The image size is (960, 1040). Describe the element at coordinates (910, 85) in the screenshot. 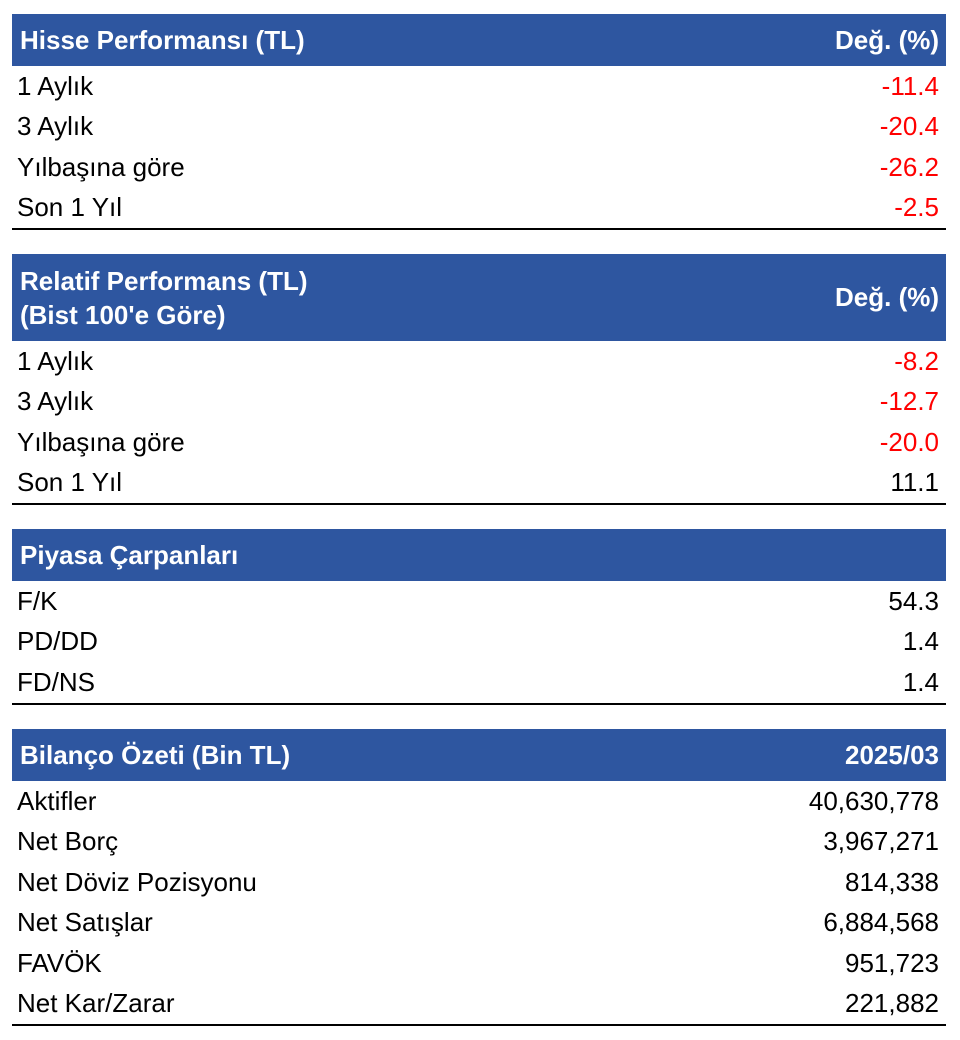

I see `row-value: -11.4` at that location.